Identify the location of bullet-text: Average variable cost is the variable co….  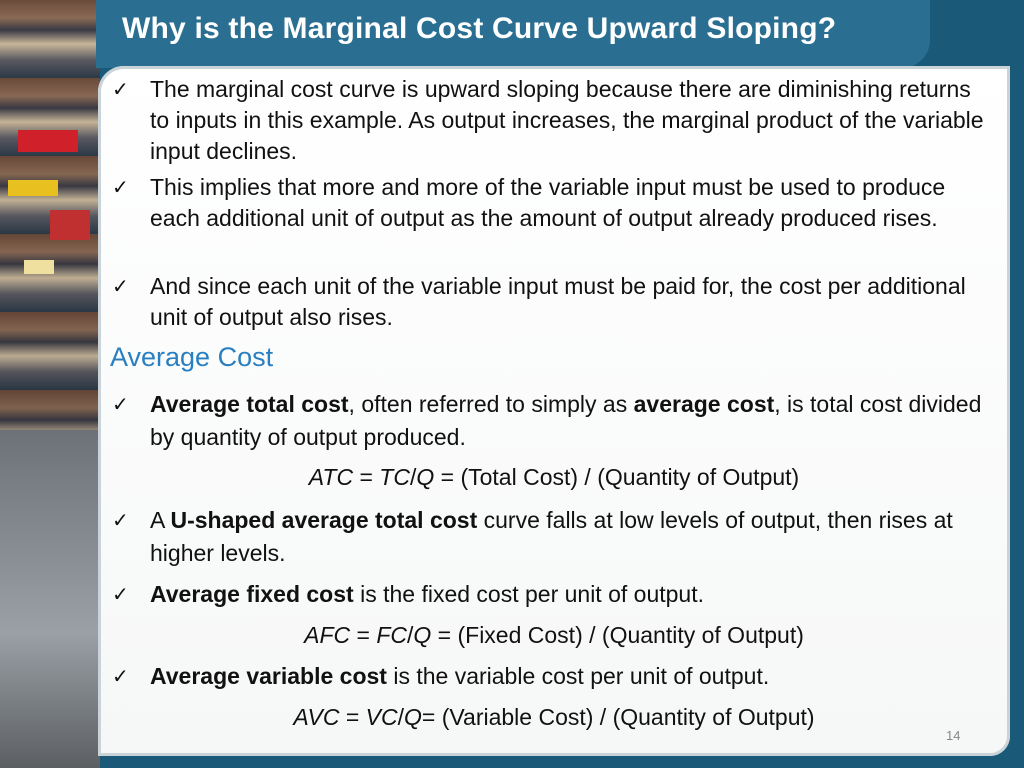
(571, 676).